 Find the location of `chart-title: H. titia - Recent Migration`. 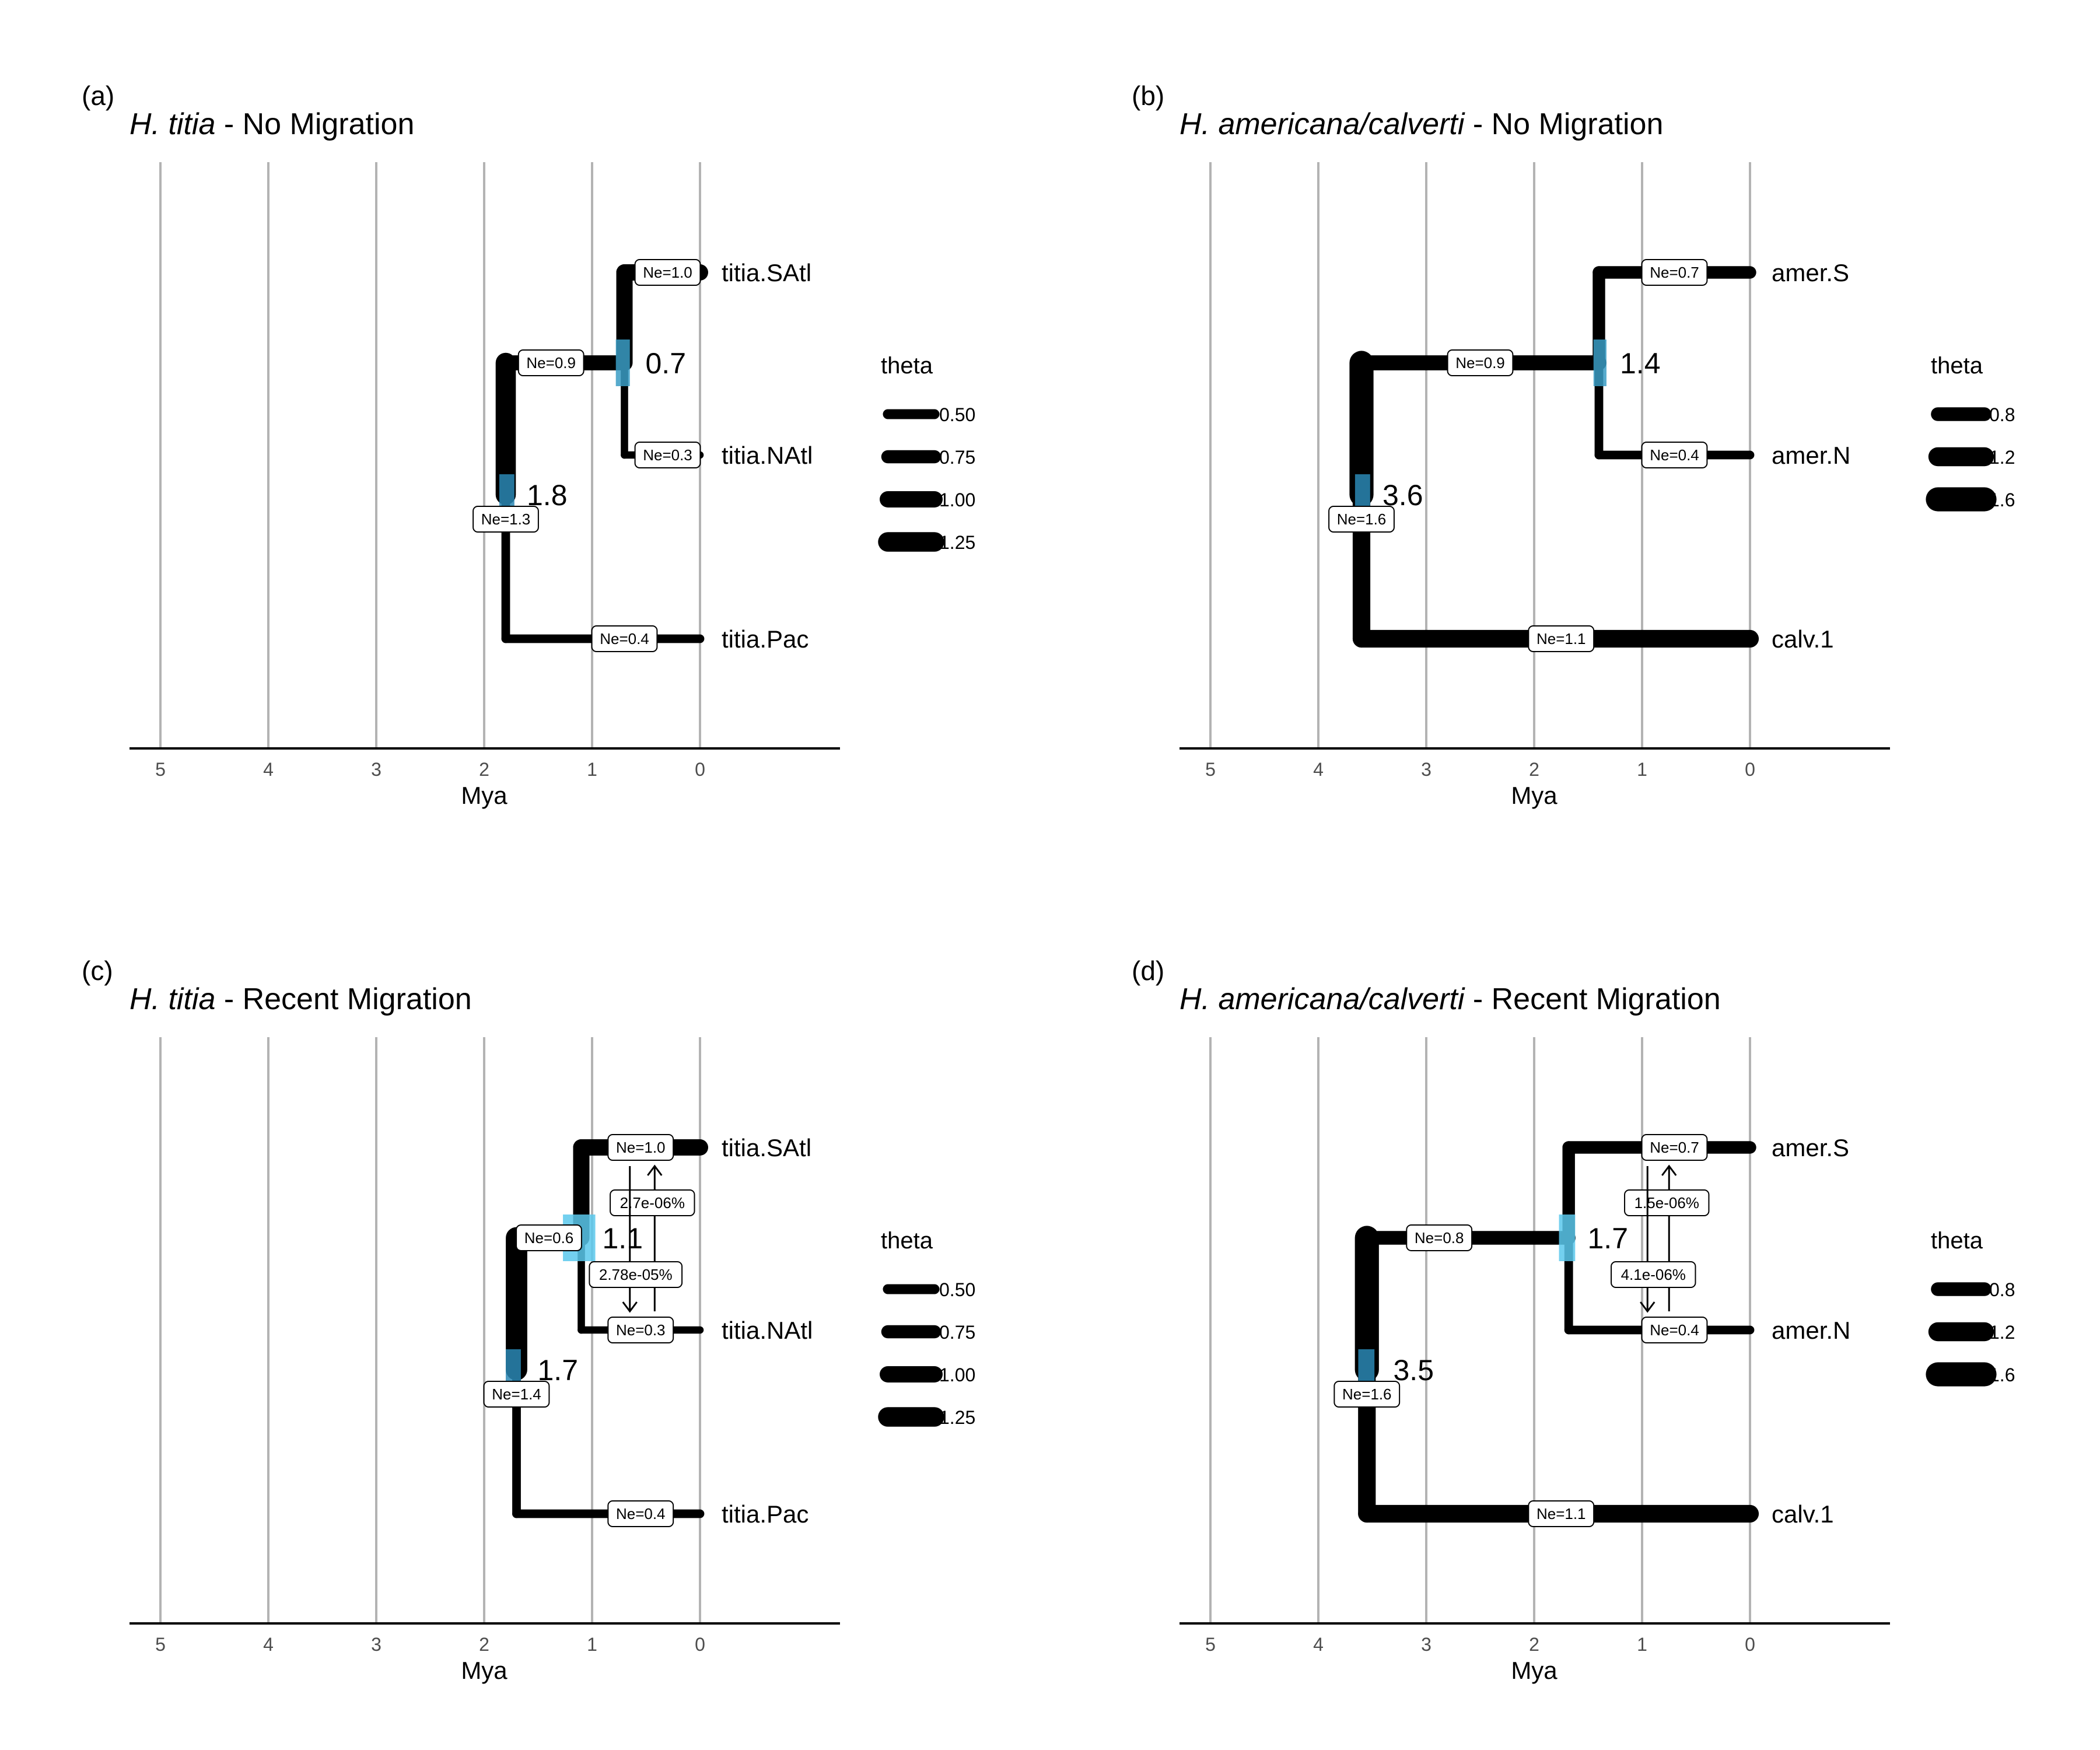

chart-title: H. titia - Recent Migration is located at coordinates (301, 999).